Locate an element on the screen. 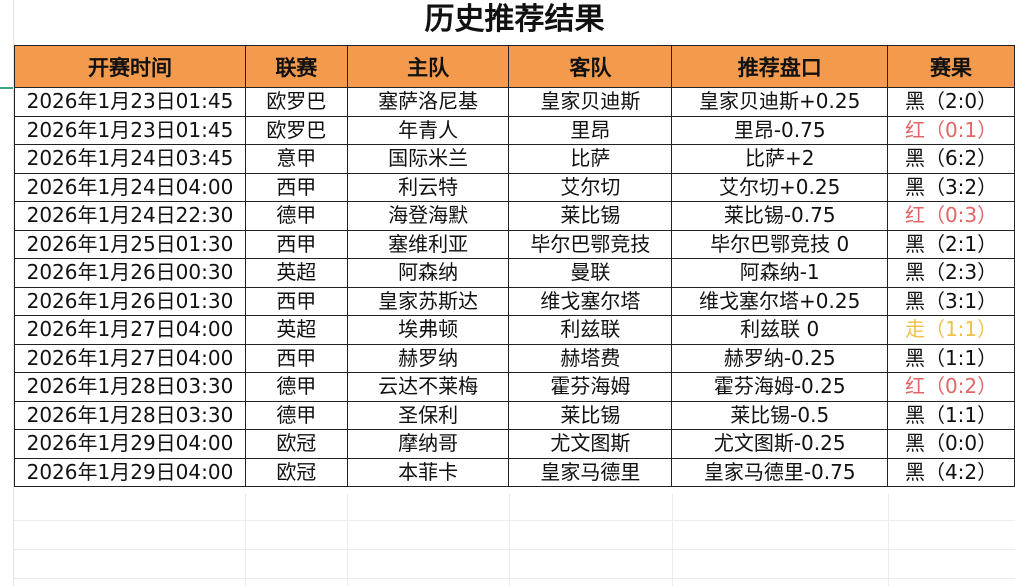  cell-pick: 利兹联 0 is located at coordinates (780, 330).